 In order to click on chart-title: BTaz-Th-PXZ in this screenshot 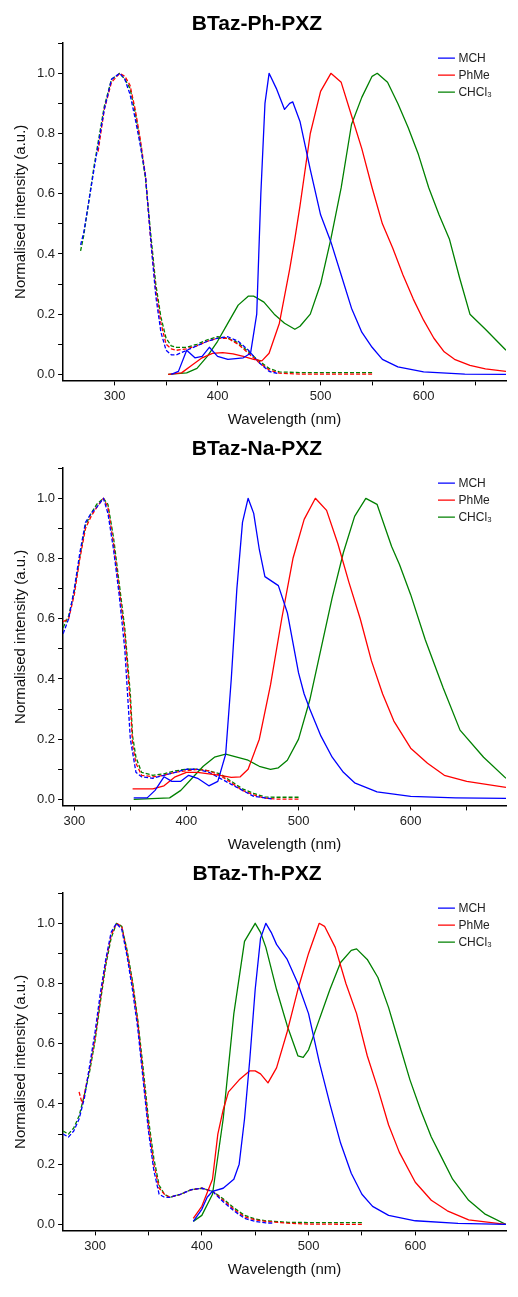, I will do `click(257, 873)`.